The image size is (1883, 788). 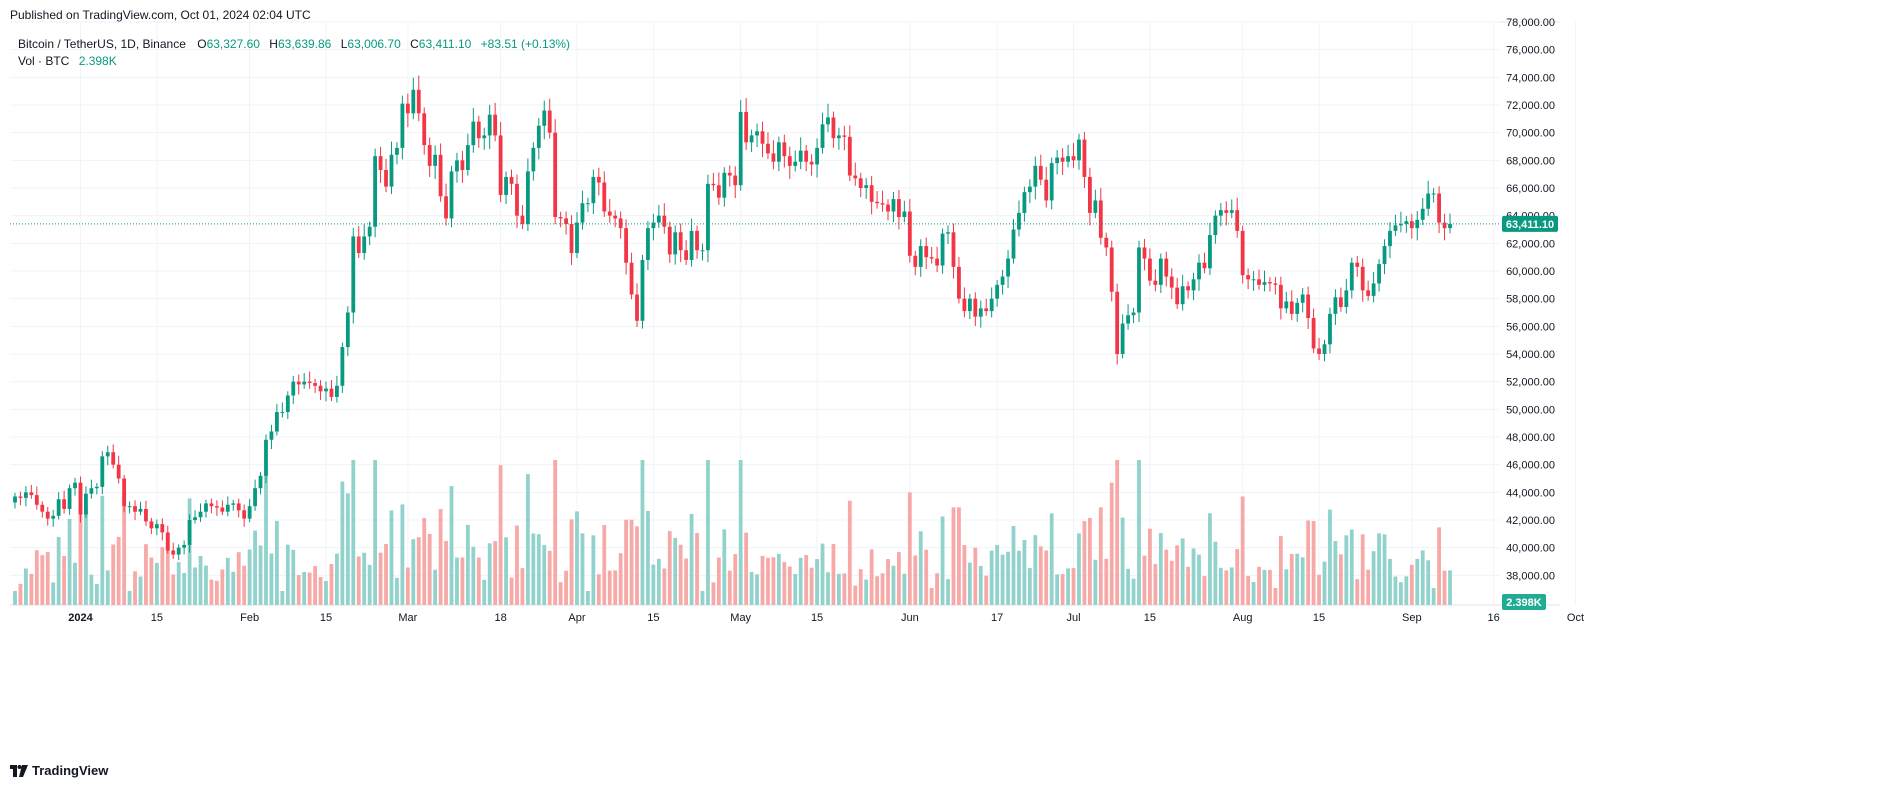 I want to click on close-value: 63,411.10, so click(x=445, y=44).